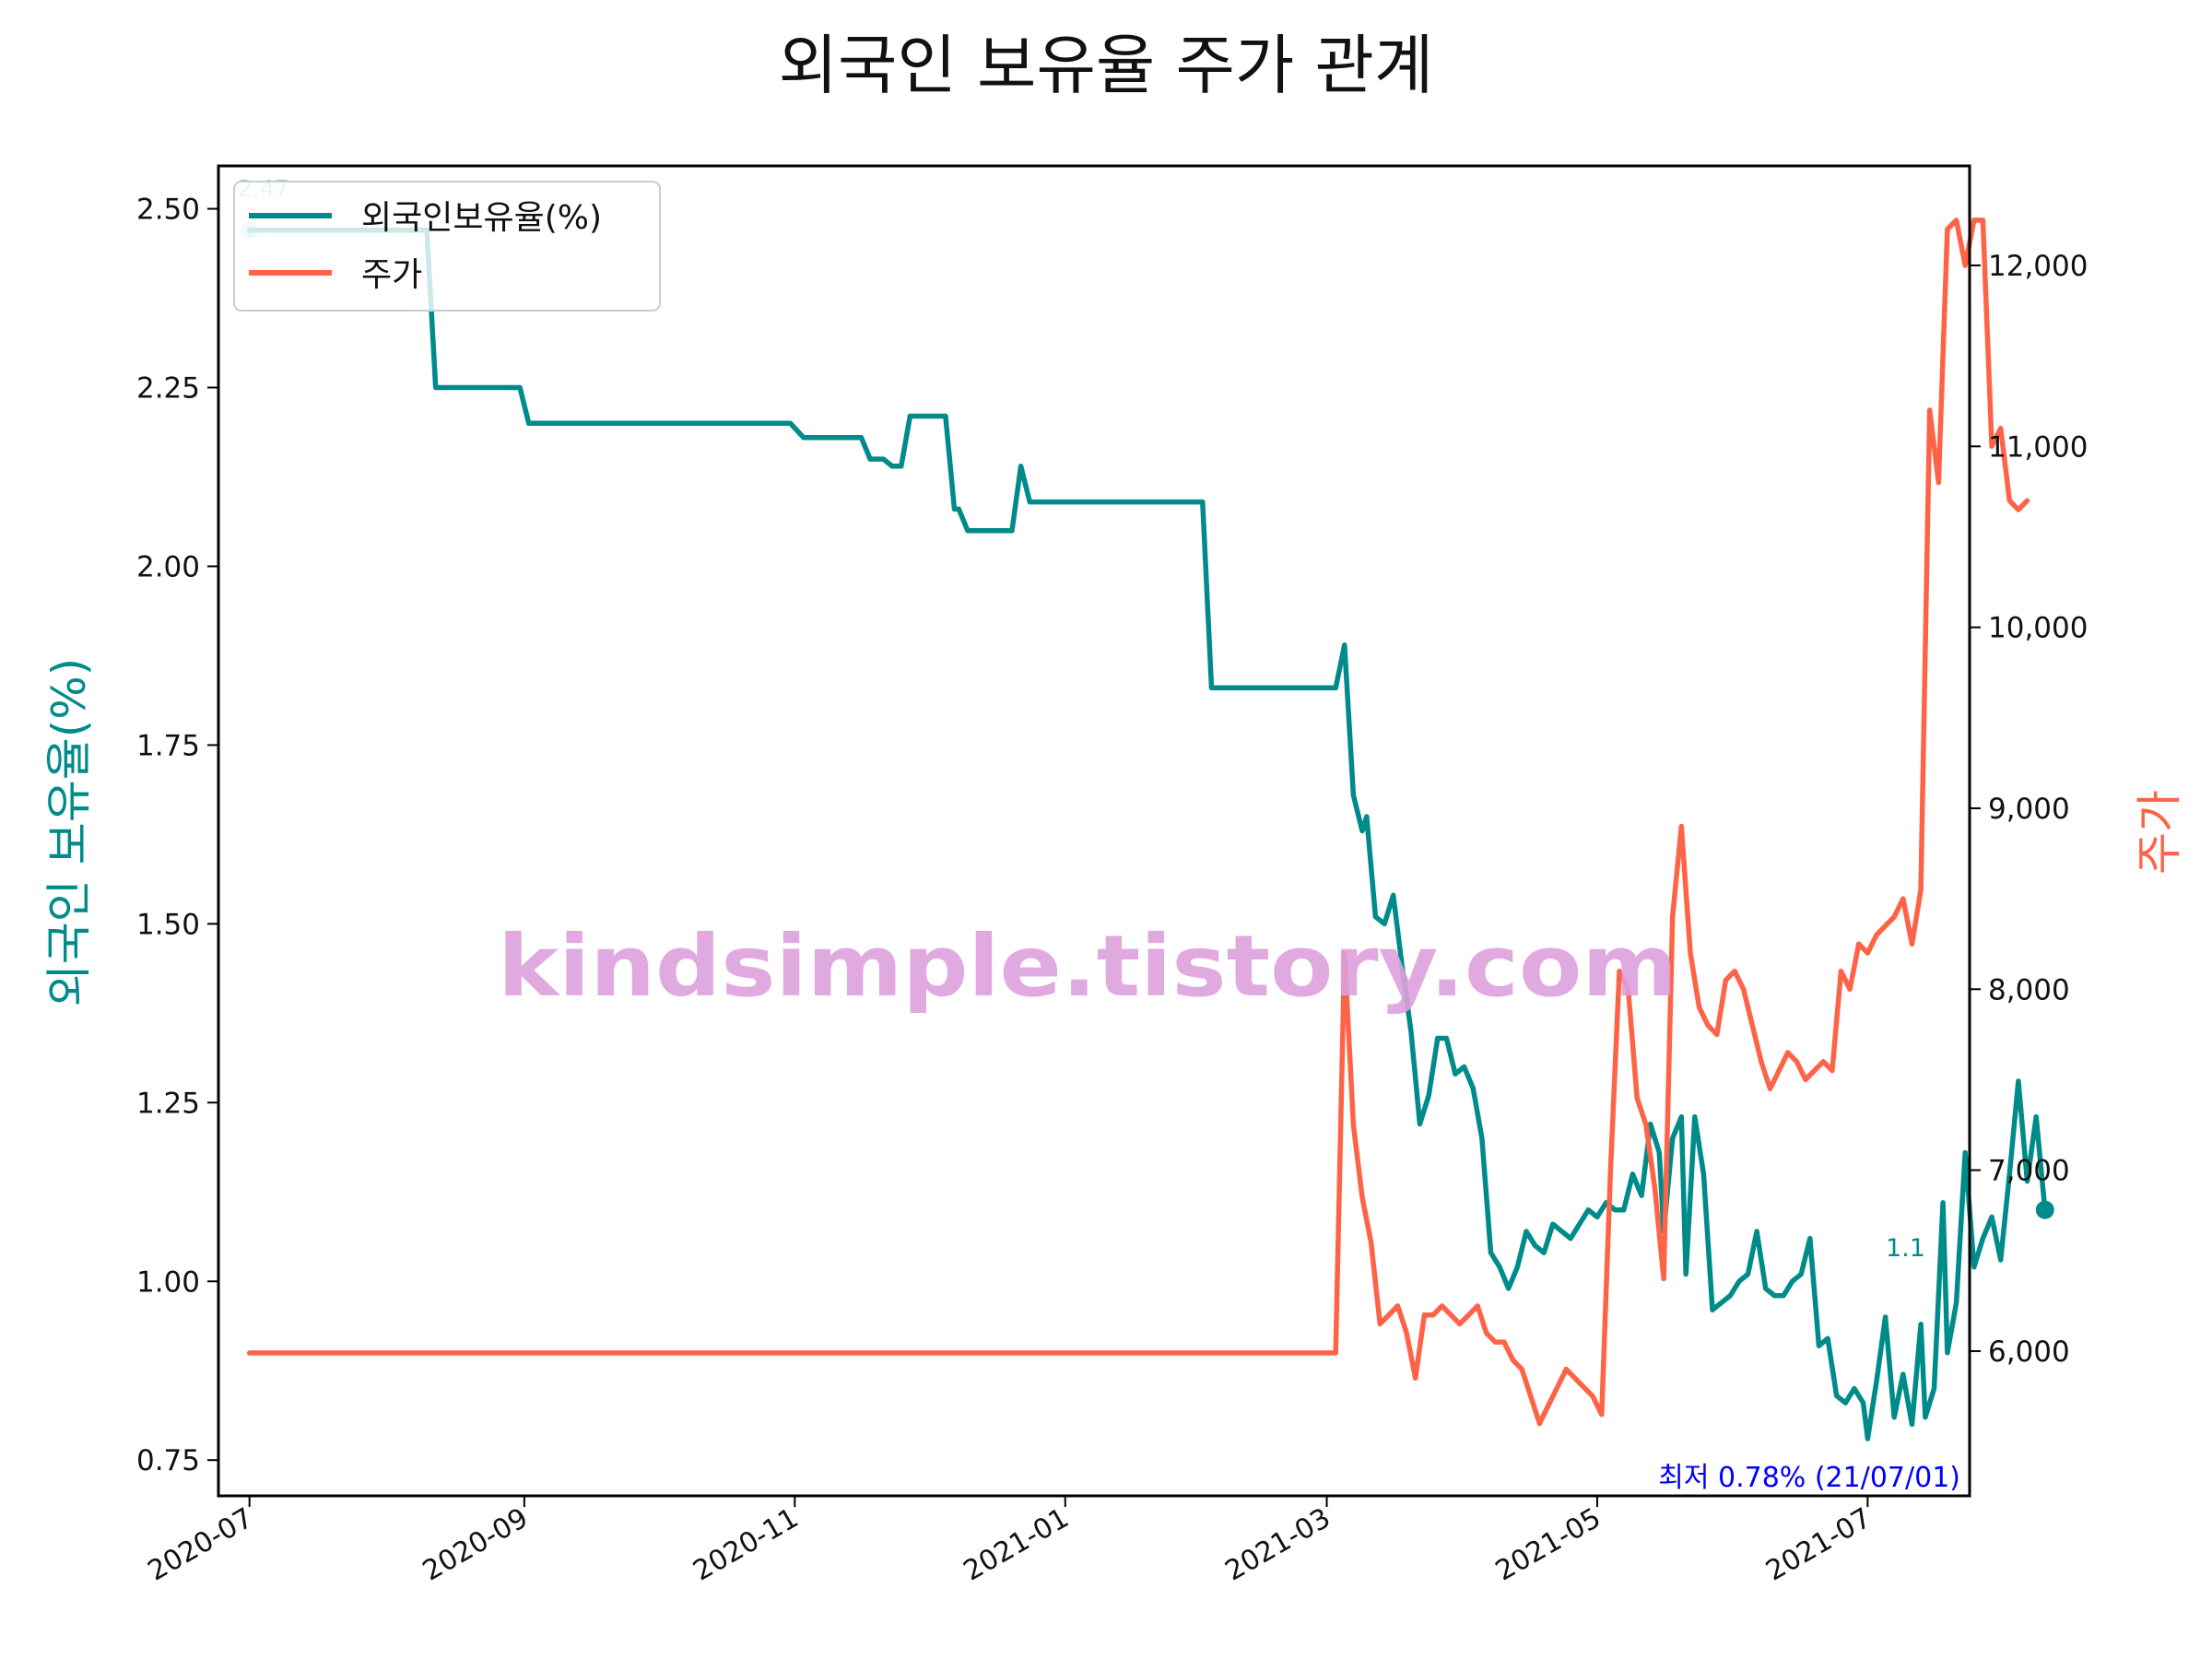  Describe the element at coordinates (2159, 832) in the screenshot. I see `y-axis-right-label: 주가` at that location.